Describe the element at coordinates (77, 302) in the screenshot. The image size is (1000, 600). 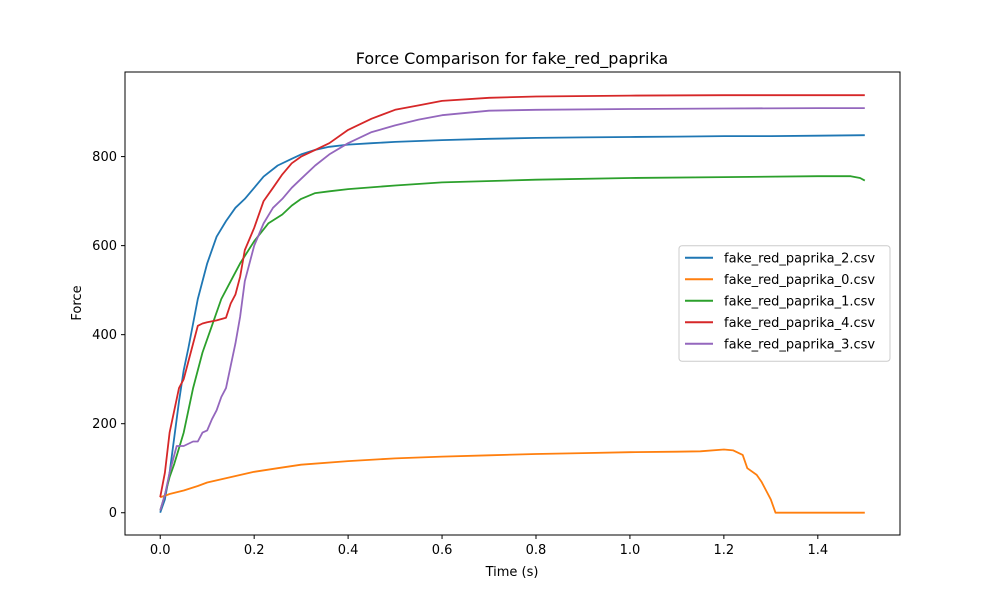
I see `y-axis-label: Force` at that location.